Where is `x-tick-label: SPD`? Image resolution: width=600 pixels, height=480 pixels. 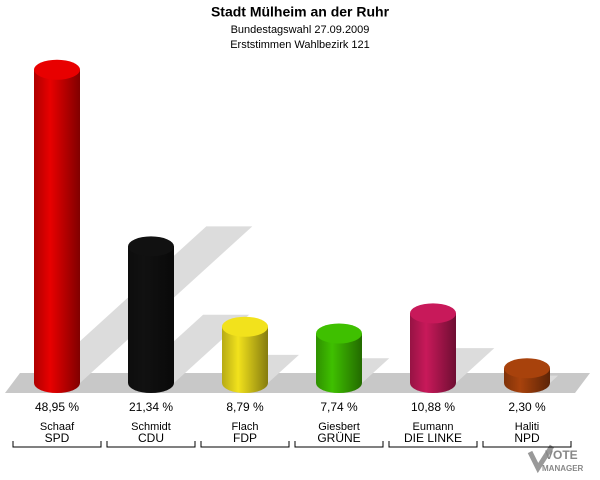
x-tick-label: SPD is located at coordinates (57, 438).